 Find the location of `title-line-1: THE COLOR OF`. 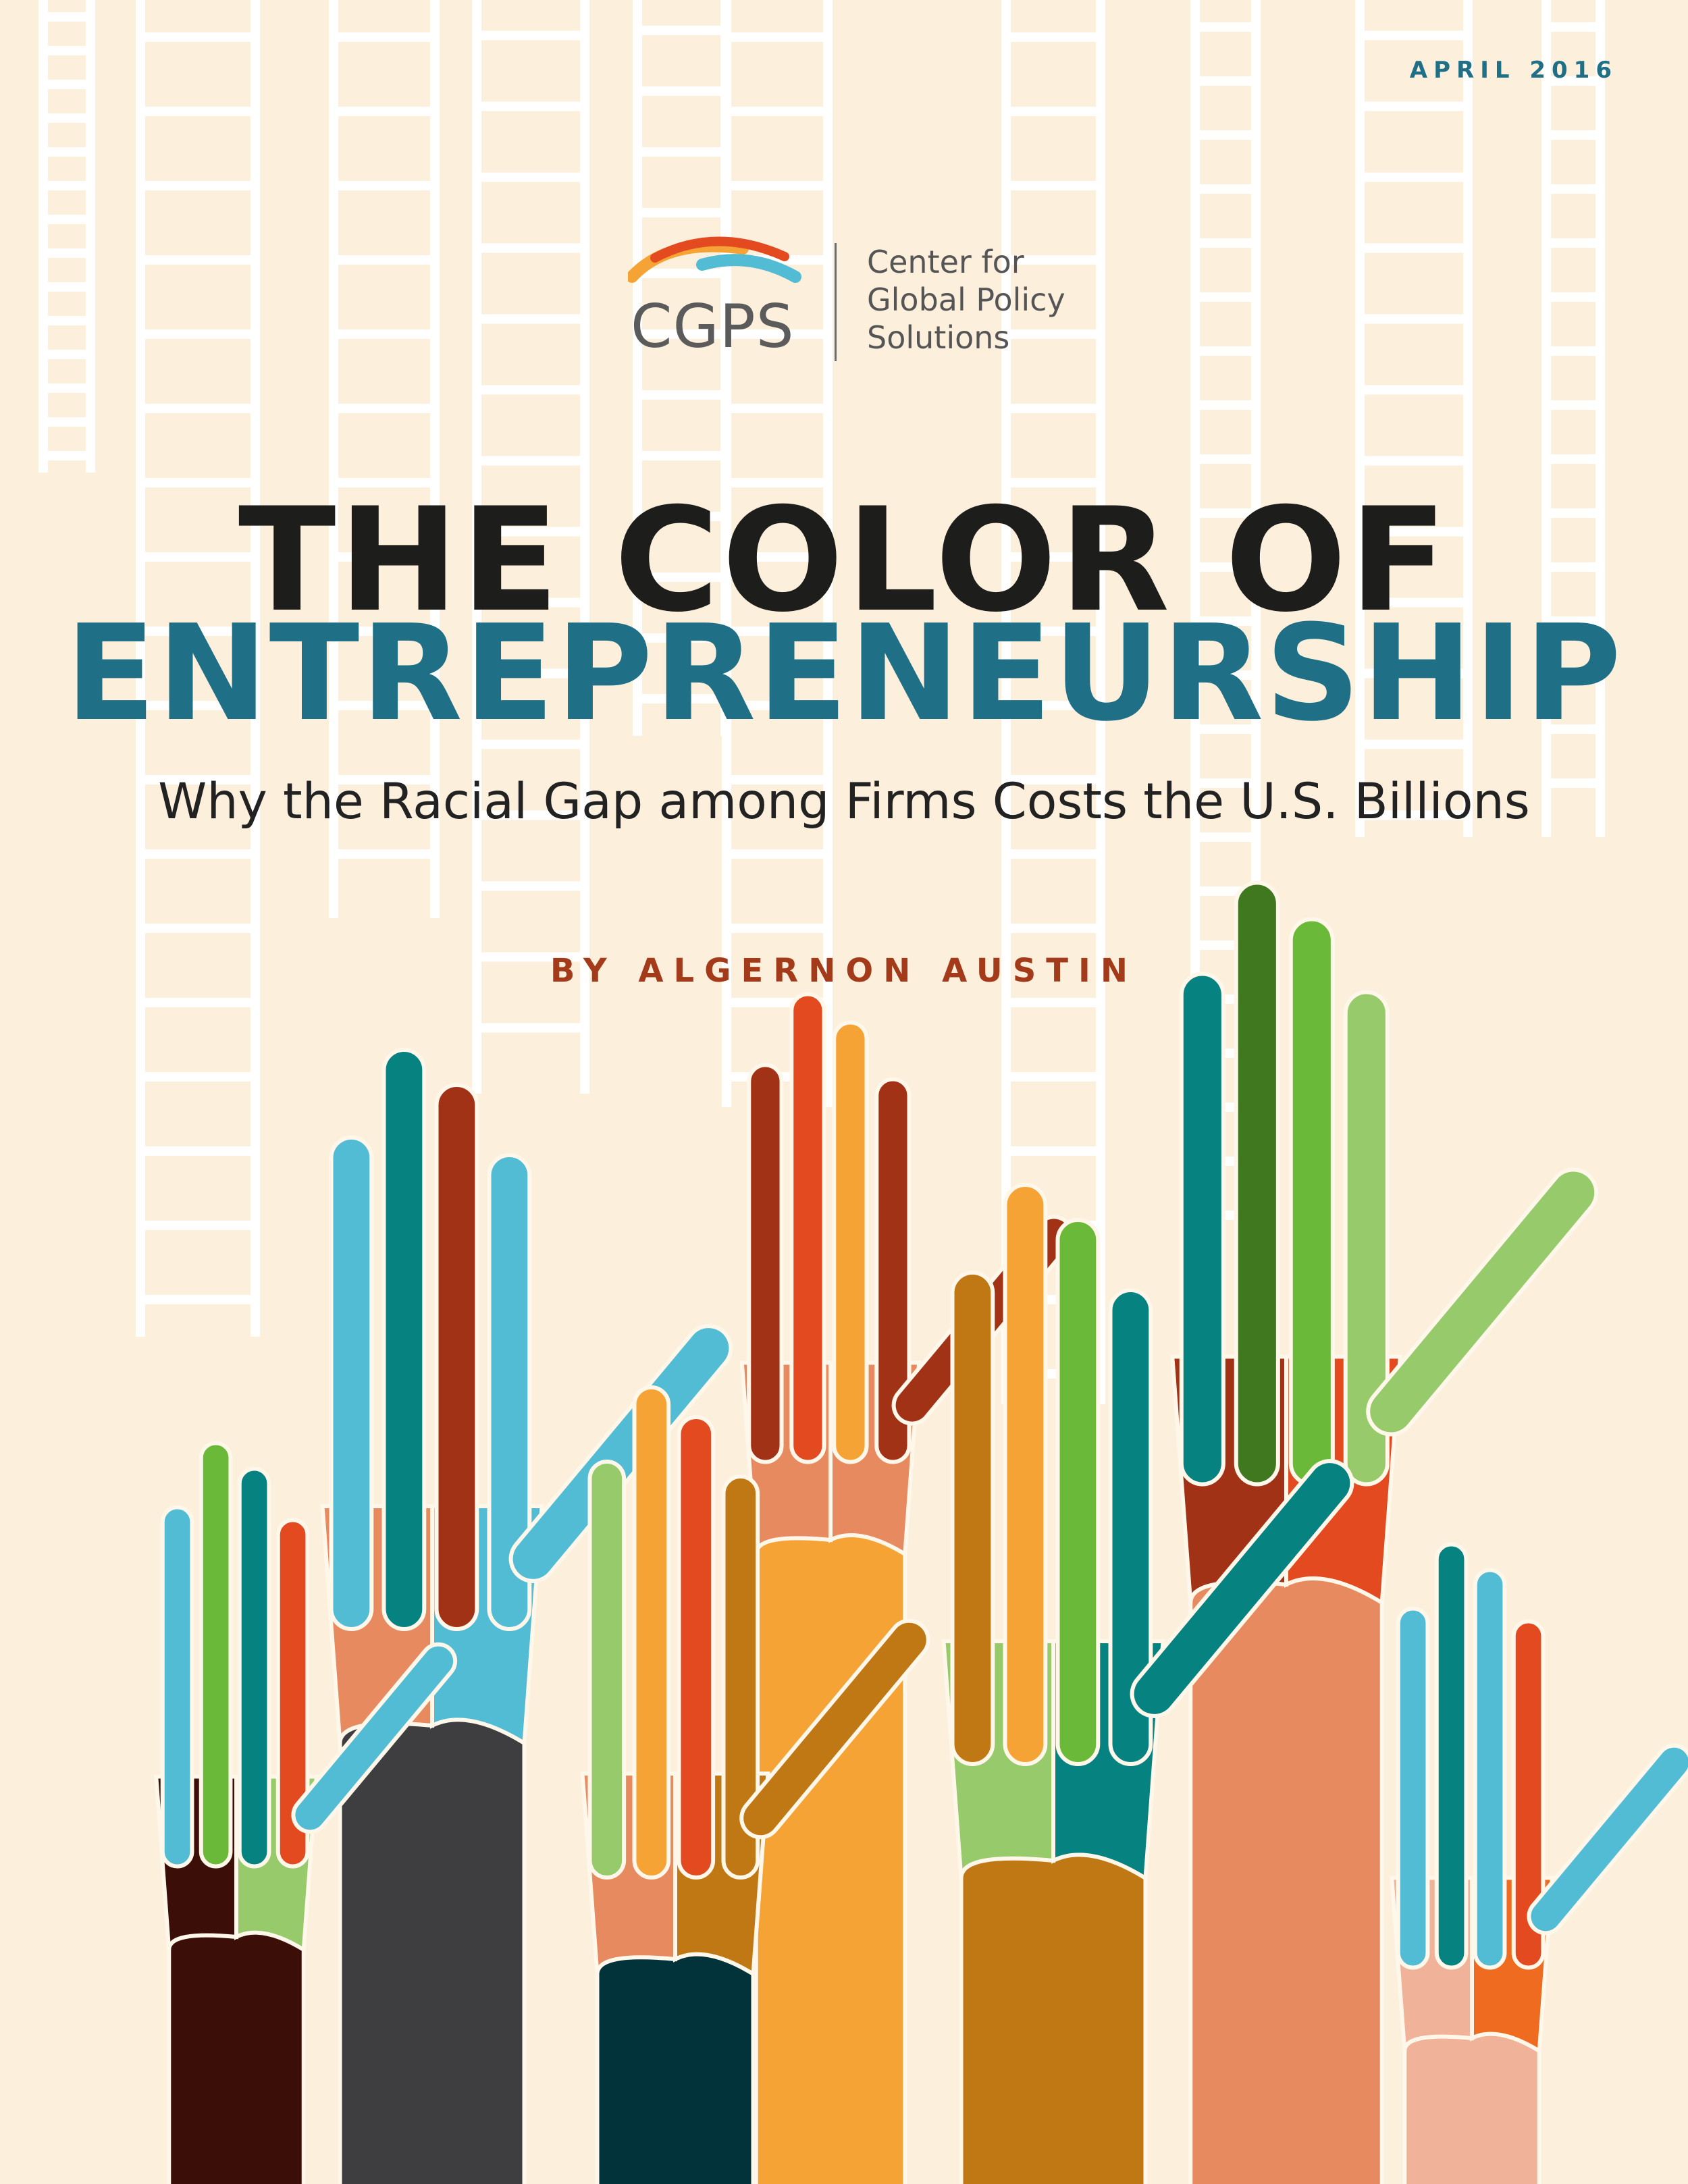

title-line-1: THE COLOR OF is located at coordinates (844, 560).